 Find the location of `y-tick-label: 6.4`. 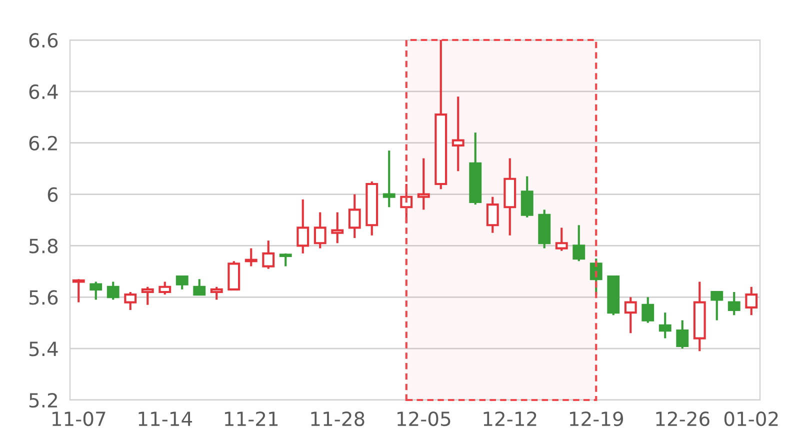

y-tick-label: 6.4 is located at coordinates (43, 92).